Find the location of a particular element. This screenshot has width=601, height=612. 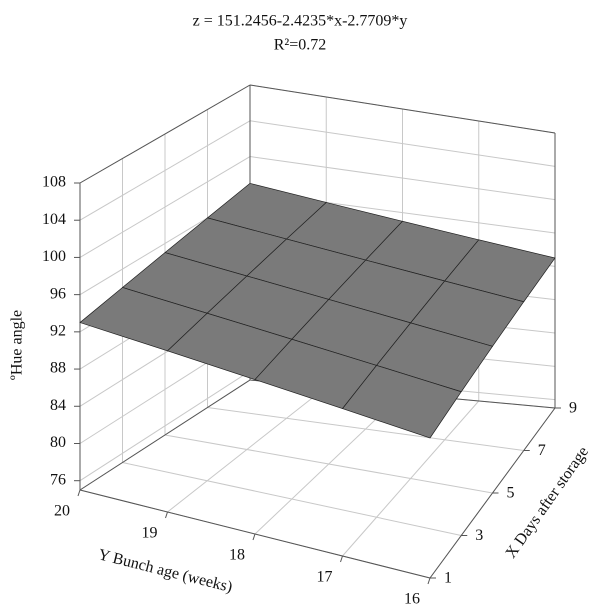

chart-subtitle: R²=0.72 is located at coordinates (300, 45).